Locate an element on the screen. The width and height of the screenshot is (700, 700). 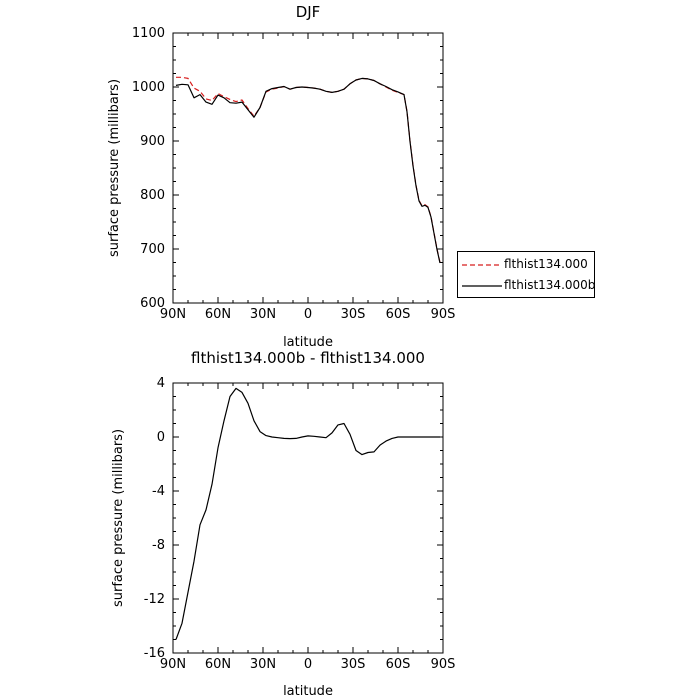
top-y-tick-label: 1100 is located at coordinates (148, 33).